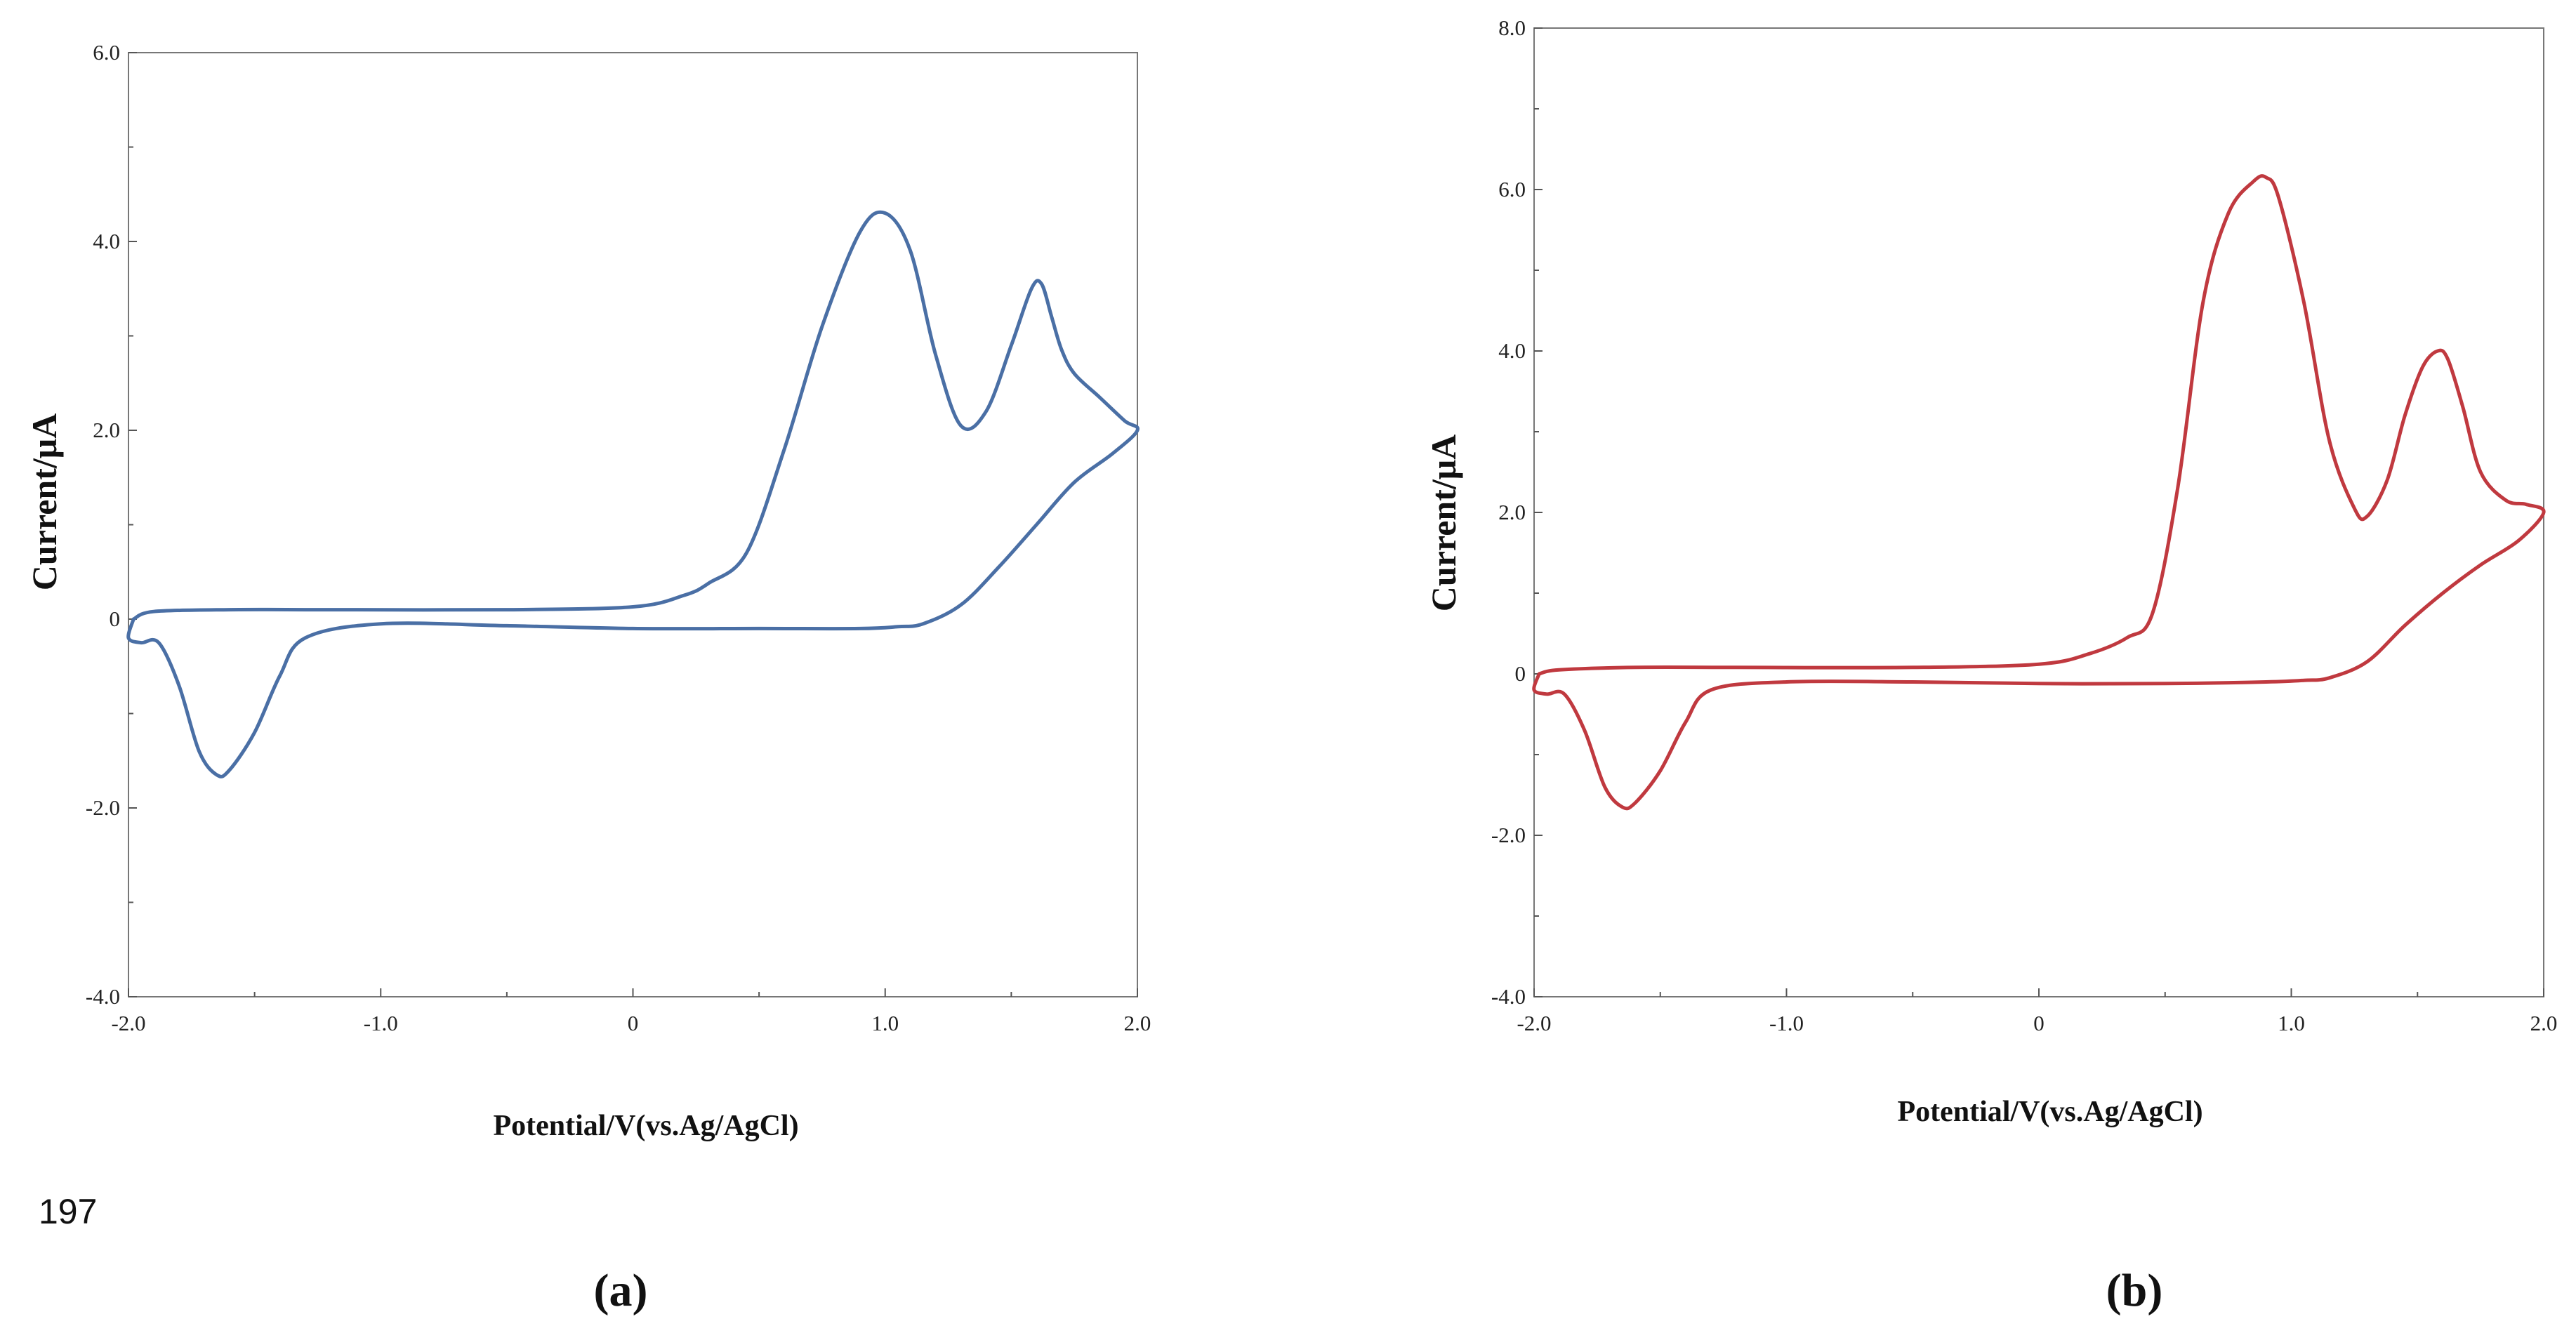  What do you see at coordinates (68, 1211) in the screenshot?
I see `line-number: 197` at bounding box center [68, 1211].